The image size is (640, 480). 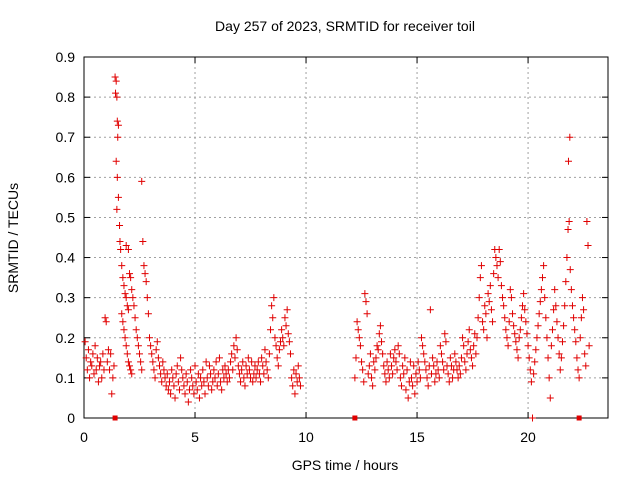 I want to click on y-tick-label: 0.6, so click(x=66, y=177).